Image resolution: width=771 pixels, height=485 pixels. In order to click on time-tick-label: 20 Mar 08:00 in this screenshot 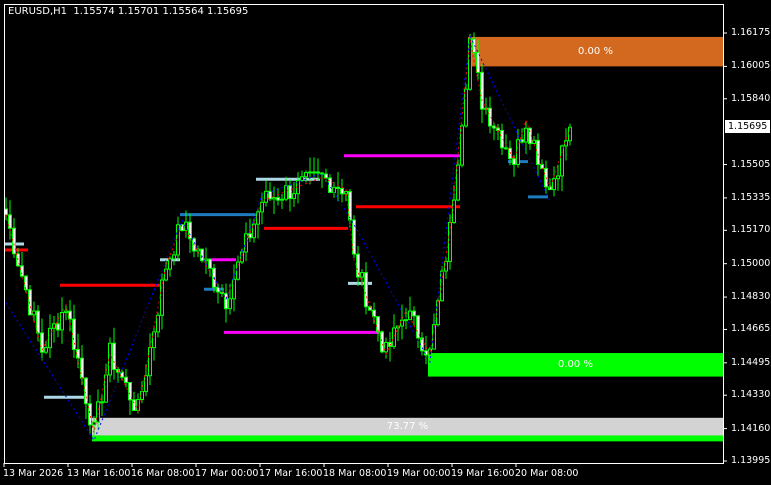, I will do `click(547, 473)`.